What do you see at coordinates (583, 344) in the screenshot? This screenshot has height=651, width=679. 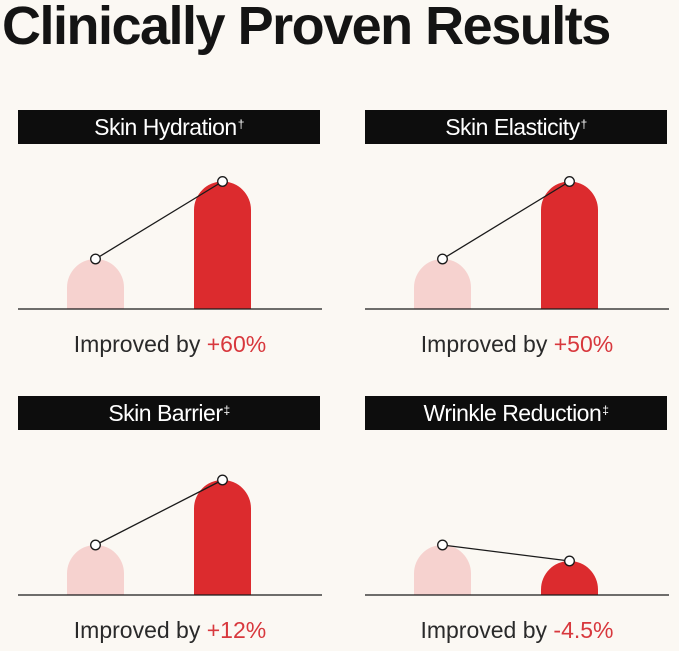 I see `caption-value: +50%` at bounding box center [583, 344].